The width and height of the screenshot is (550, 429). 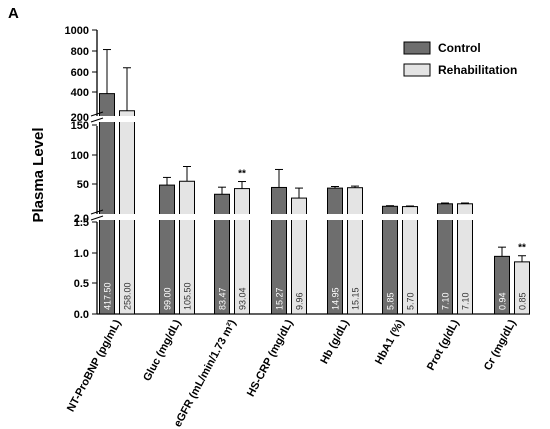 I want to click on x-category-label: HS-CRP (mg/dL), so click(x=270, y=357).